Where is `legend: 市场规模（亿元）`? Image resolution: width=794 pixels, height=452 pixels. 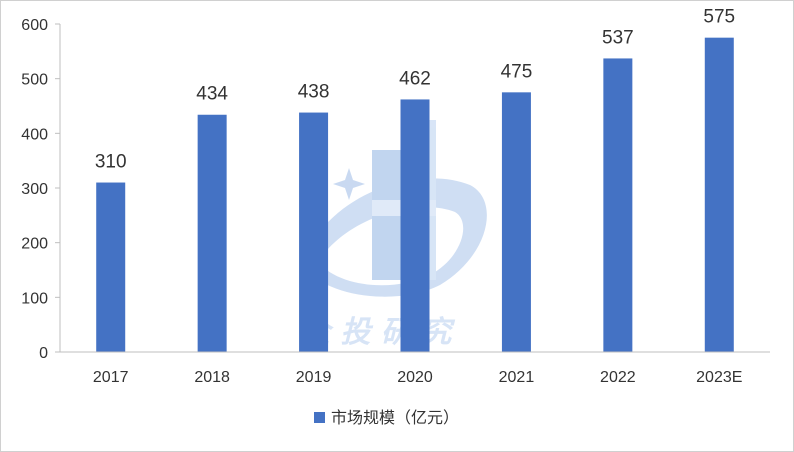 legend: 市场规模（亿元） is located at coordinates (386, 417).